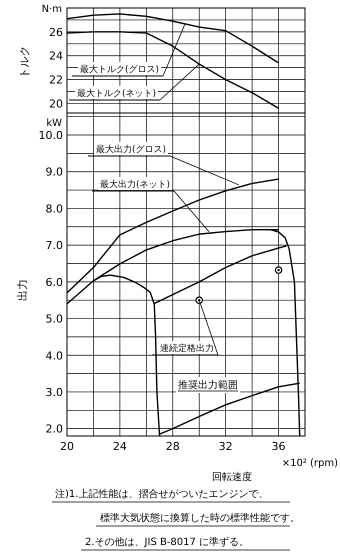 This screenshot has width=340, height=558. Describe the element at coordinates (24, 62) in the screenshot. I see `y-axis-title: トルク` at that location.